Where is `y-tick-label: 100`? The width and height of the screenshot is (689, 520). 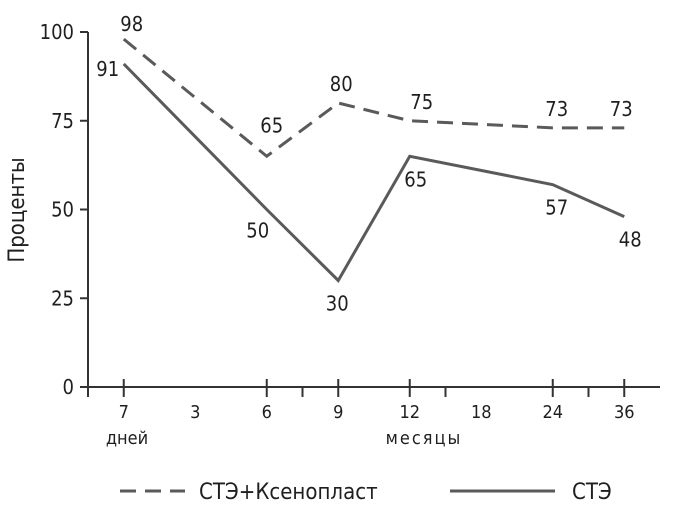
y-tick-label: 100 is located at coordinates (57, 32).